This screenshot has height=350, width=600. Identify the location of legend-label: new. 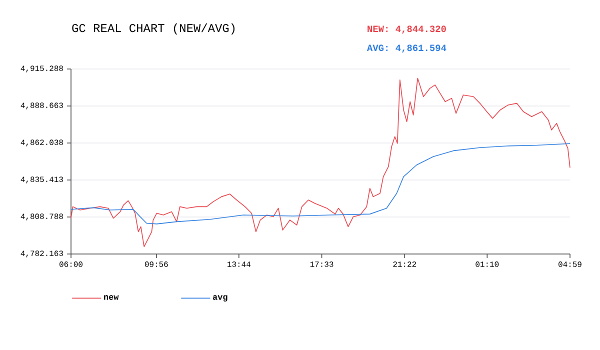
(111, 297).